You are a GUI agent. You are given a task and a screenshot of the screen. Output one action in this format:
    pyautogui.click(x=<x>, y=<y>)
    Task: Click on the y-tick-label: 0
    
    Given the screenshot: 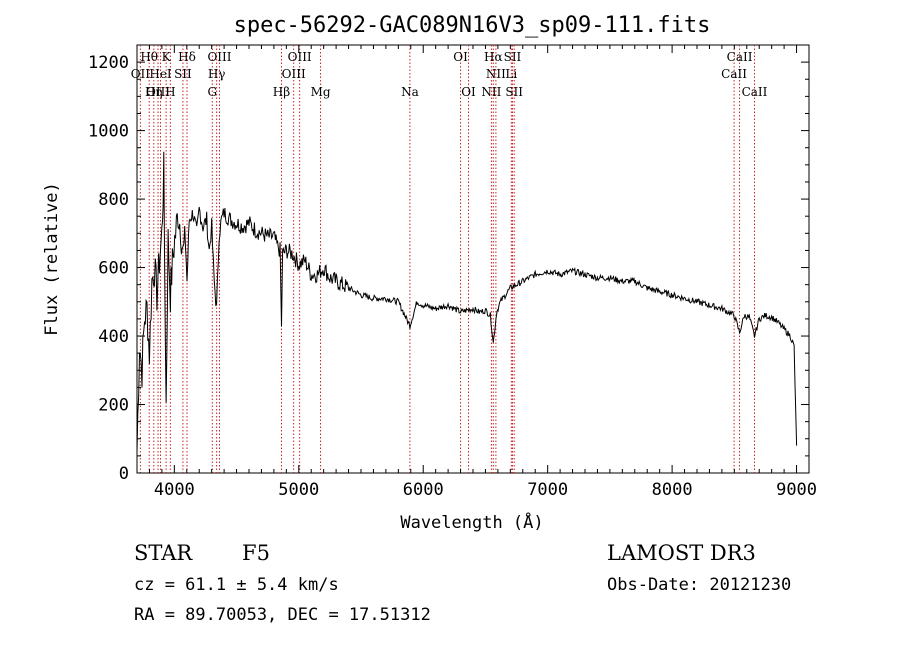 What is the action you would take?
    pyautogui.click(x=124, y=474)
    